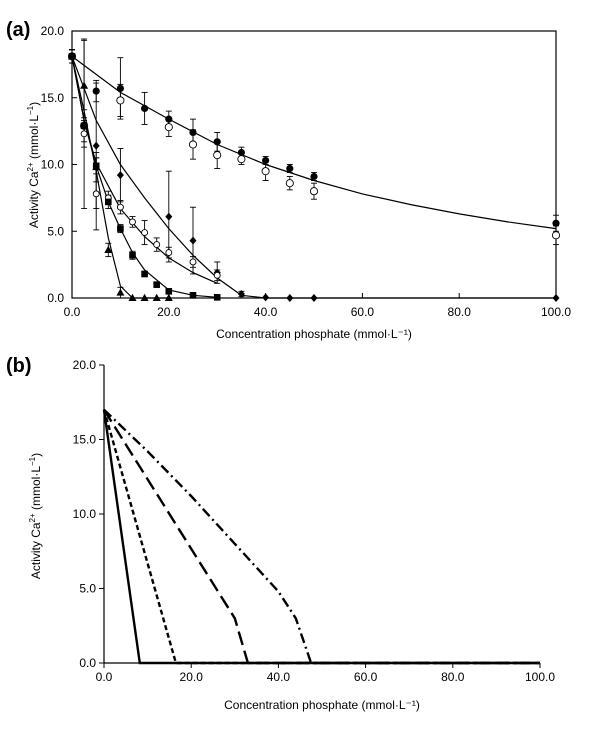  Describe the element at coordinates (19, 366) in the screenshot. I see `panel-label-b: (b)` at that location.